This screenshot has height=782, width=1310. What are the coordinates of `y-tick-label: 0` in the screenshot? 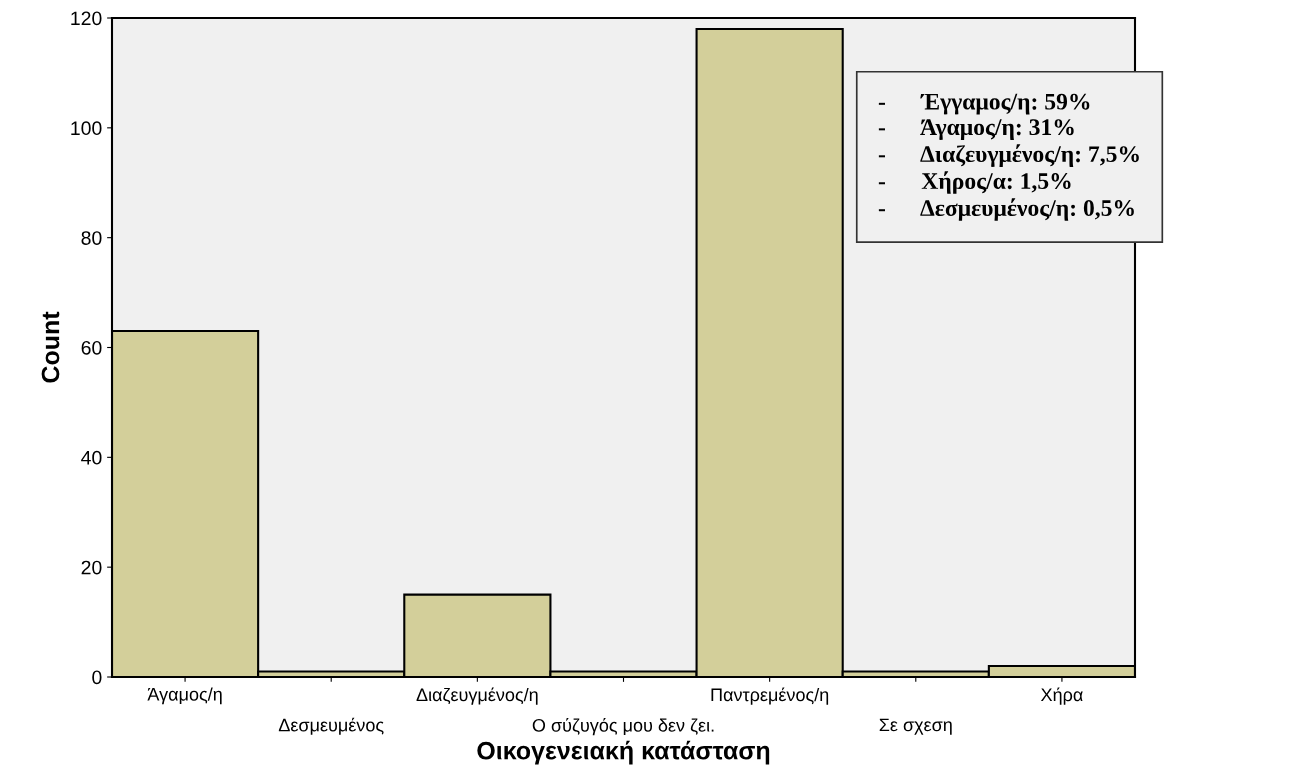 It's located at (97, 677).